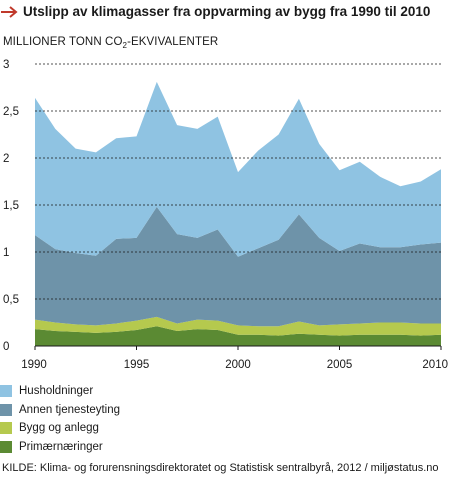 The image size is (450, 490). I want to click on y-tick-label: 2,5, so click(11, 112).